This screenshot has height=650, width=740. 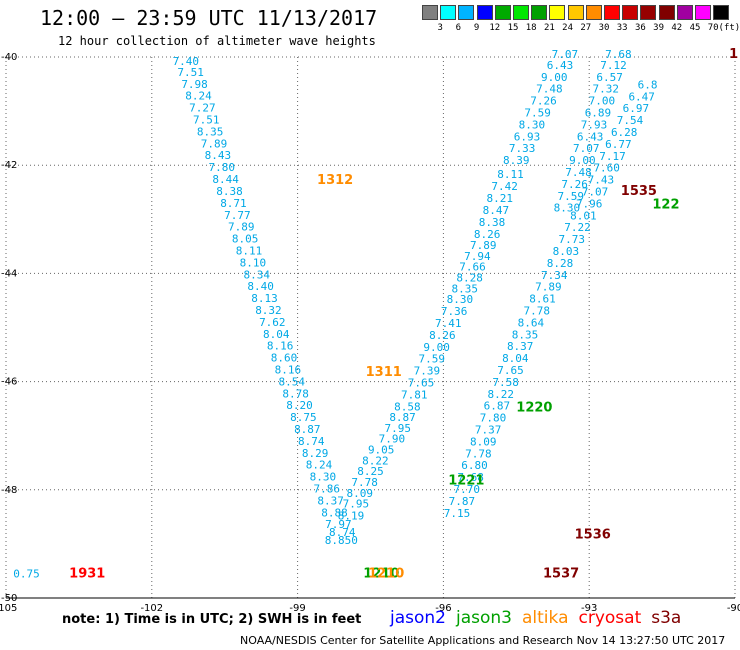 What do you see at coordinates (560, 65) in the screenshot?
I see `wave-height-value: 6.43` at bounding box center [560, 65].